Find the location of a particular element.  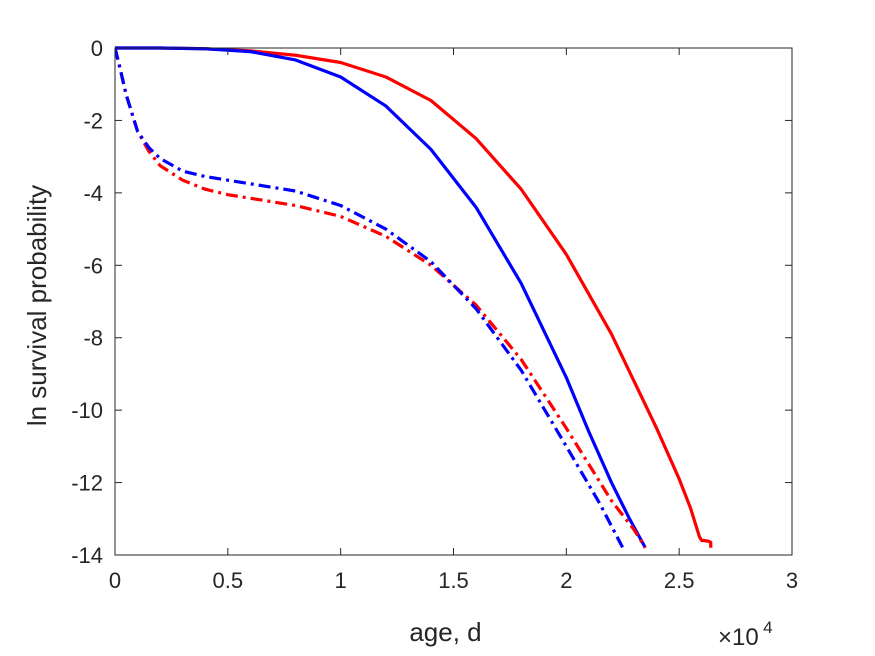

y-tick-label: -14 is located at coordinates (87, 555).